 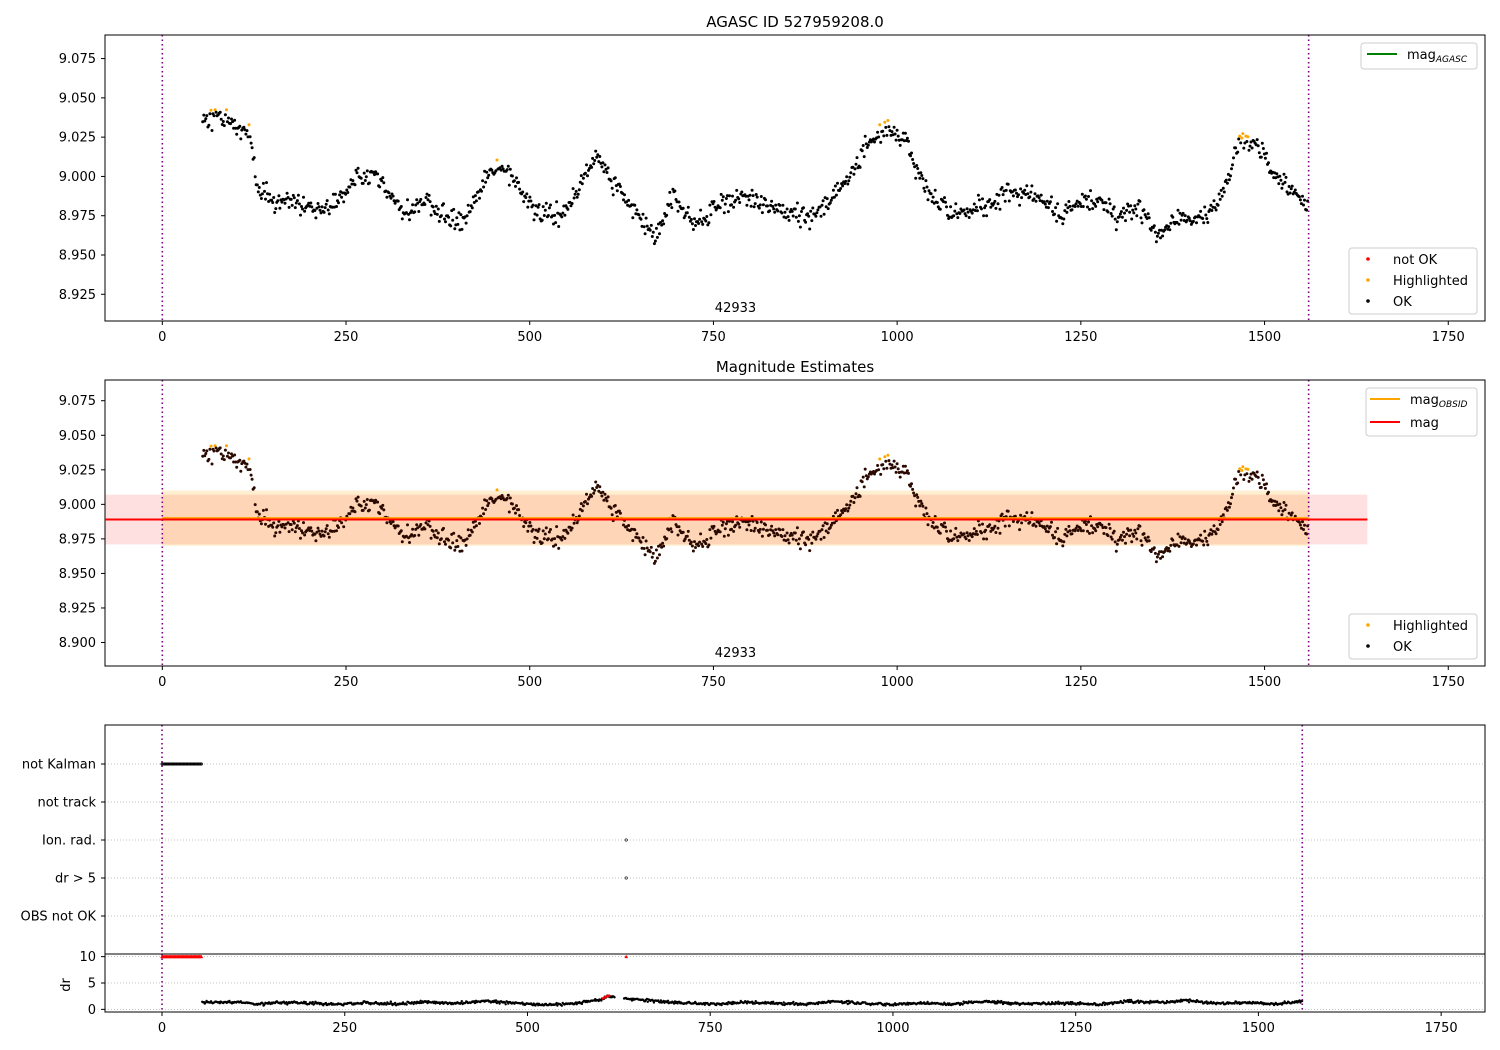 I want to click on y-tick-label: 8.925, so click(x=77, y=608).